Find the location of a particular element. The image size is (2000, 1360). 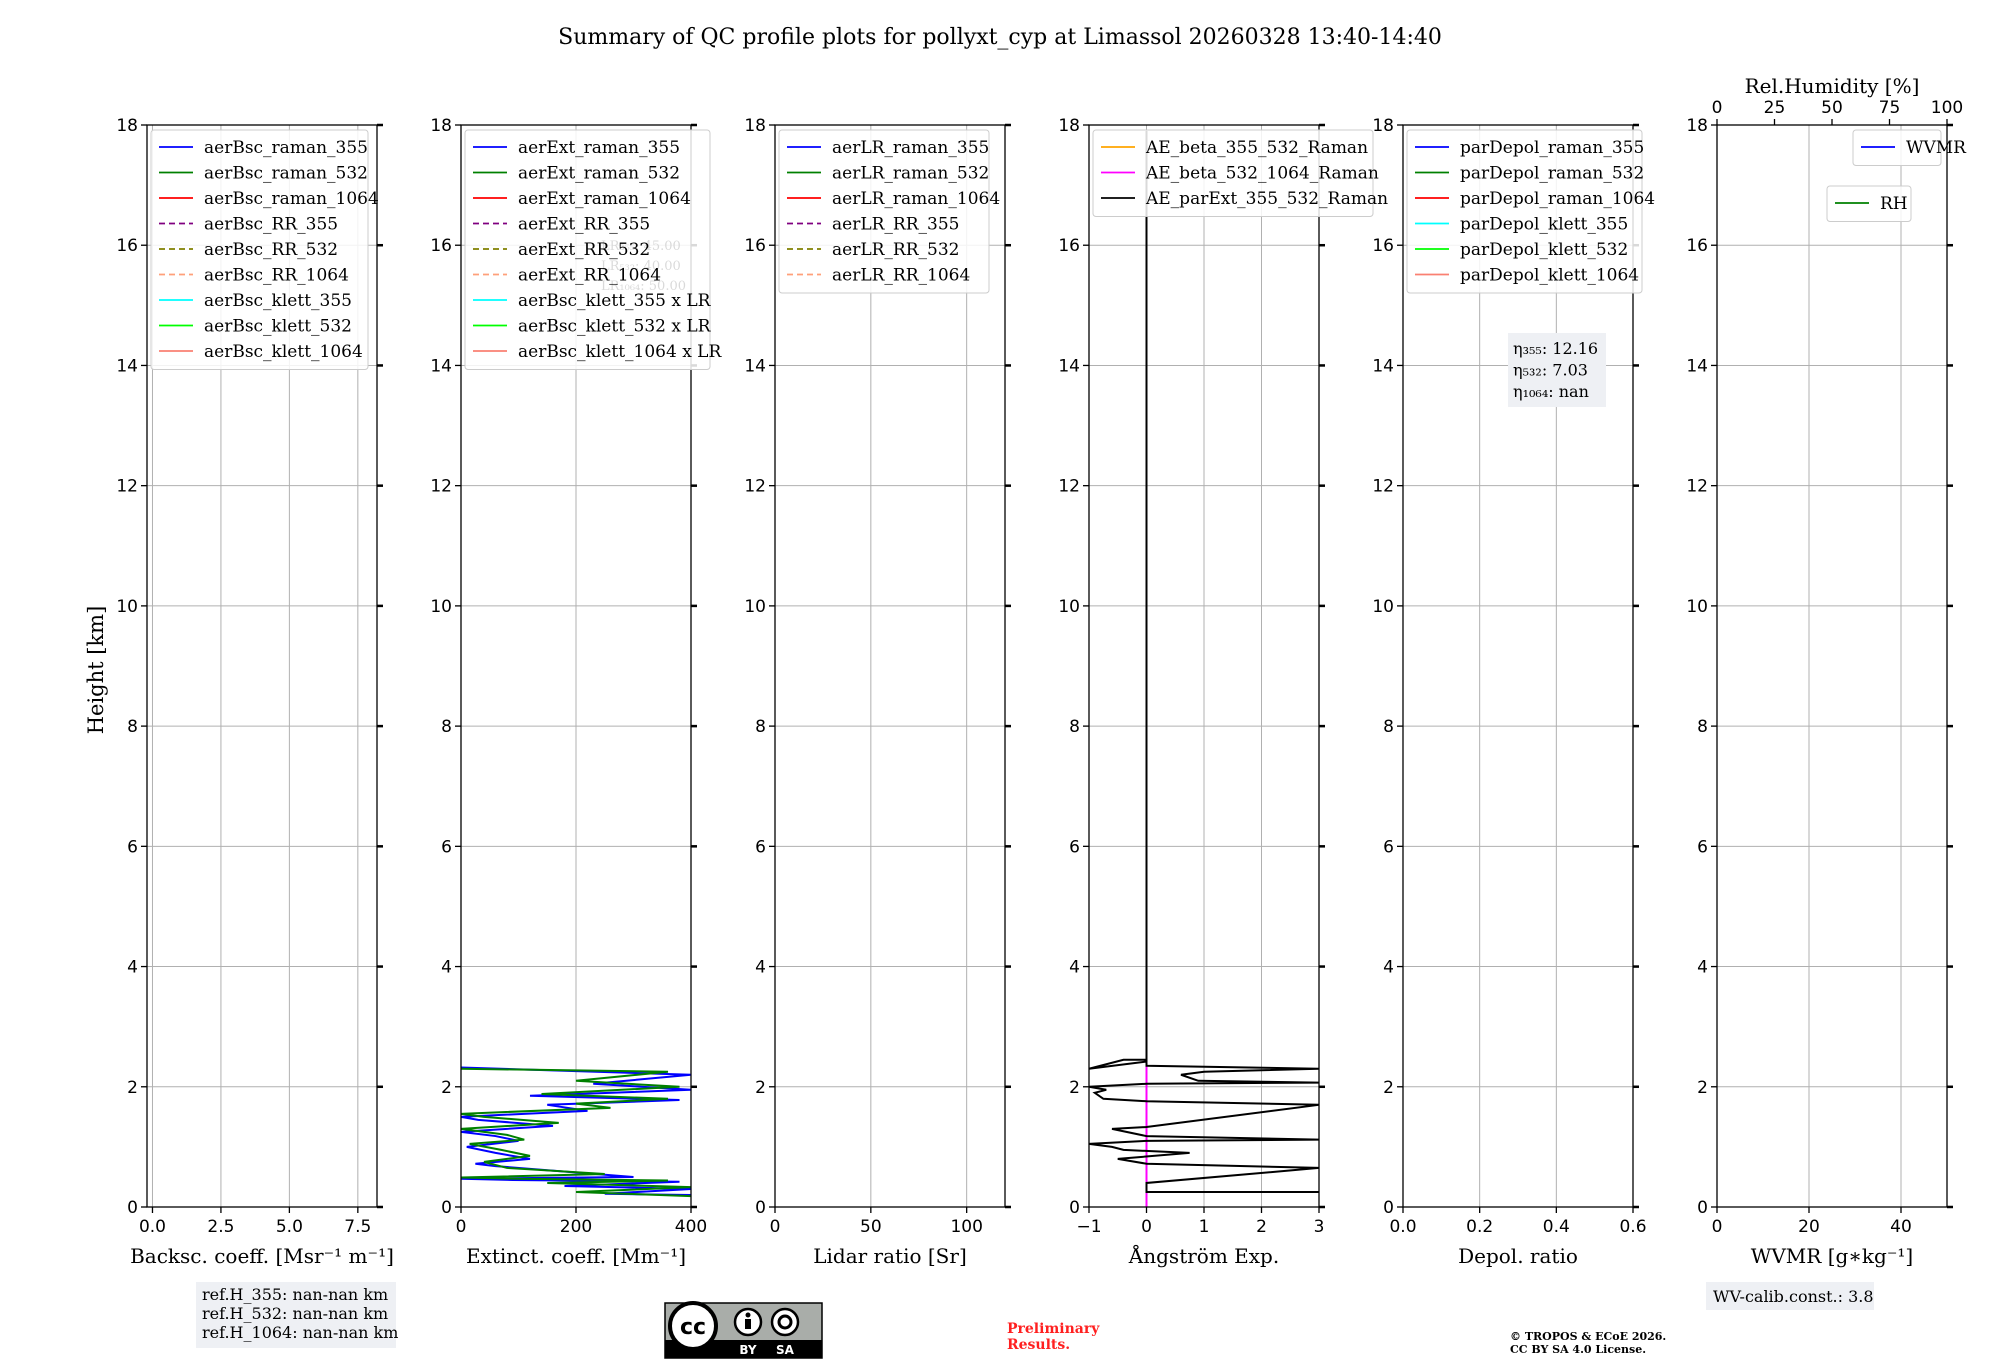

license-sa-label: SA is located at coordinates (785, 1350).